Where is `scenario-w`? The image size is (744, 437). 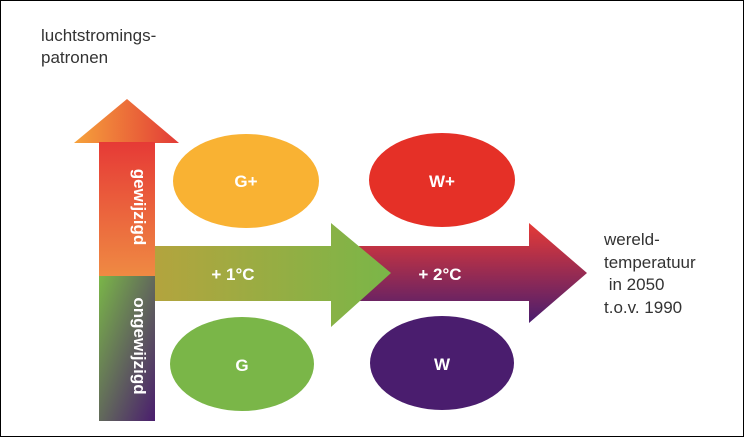 scenario-w is located at coordinates (442, 363).